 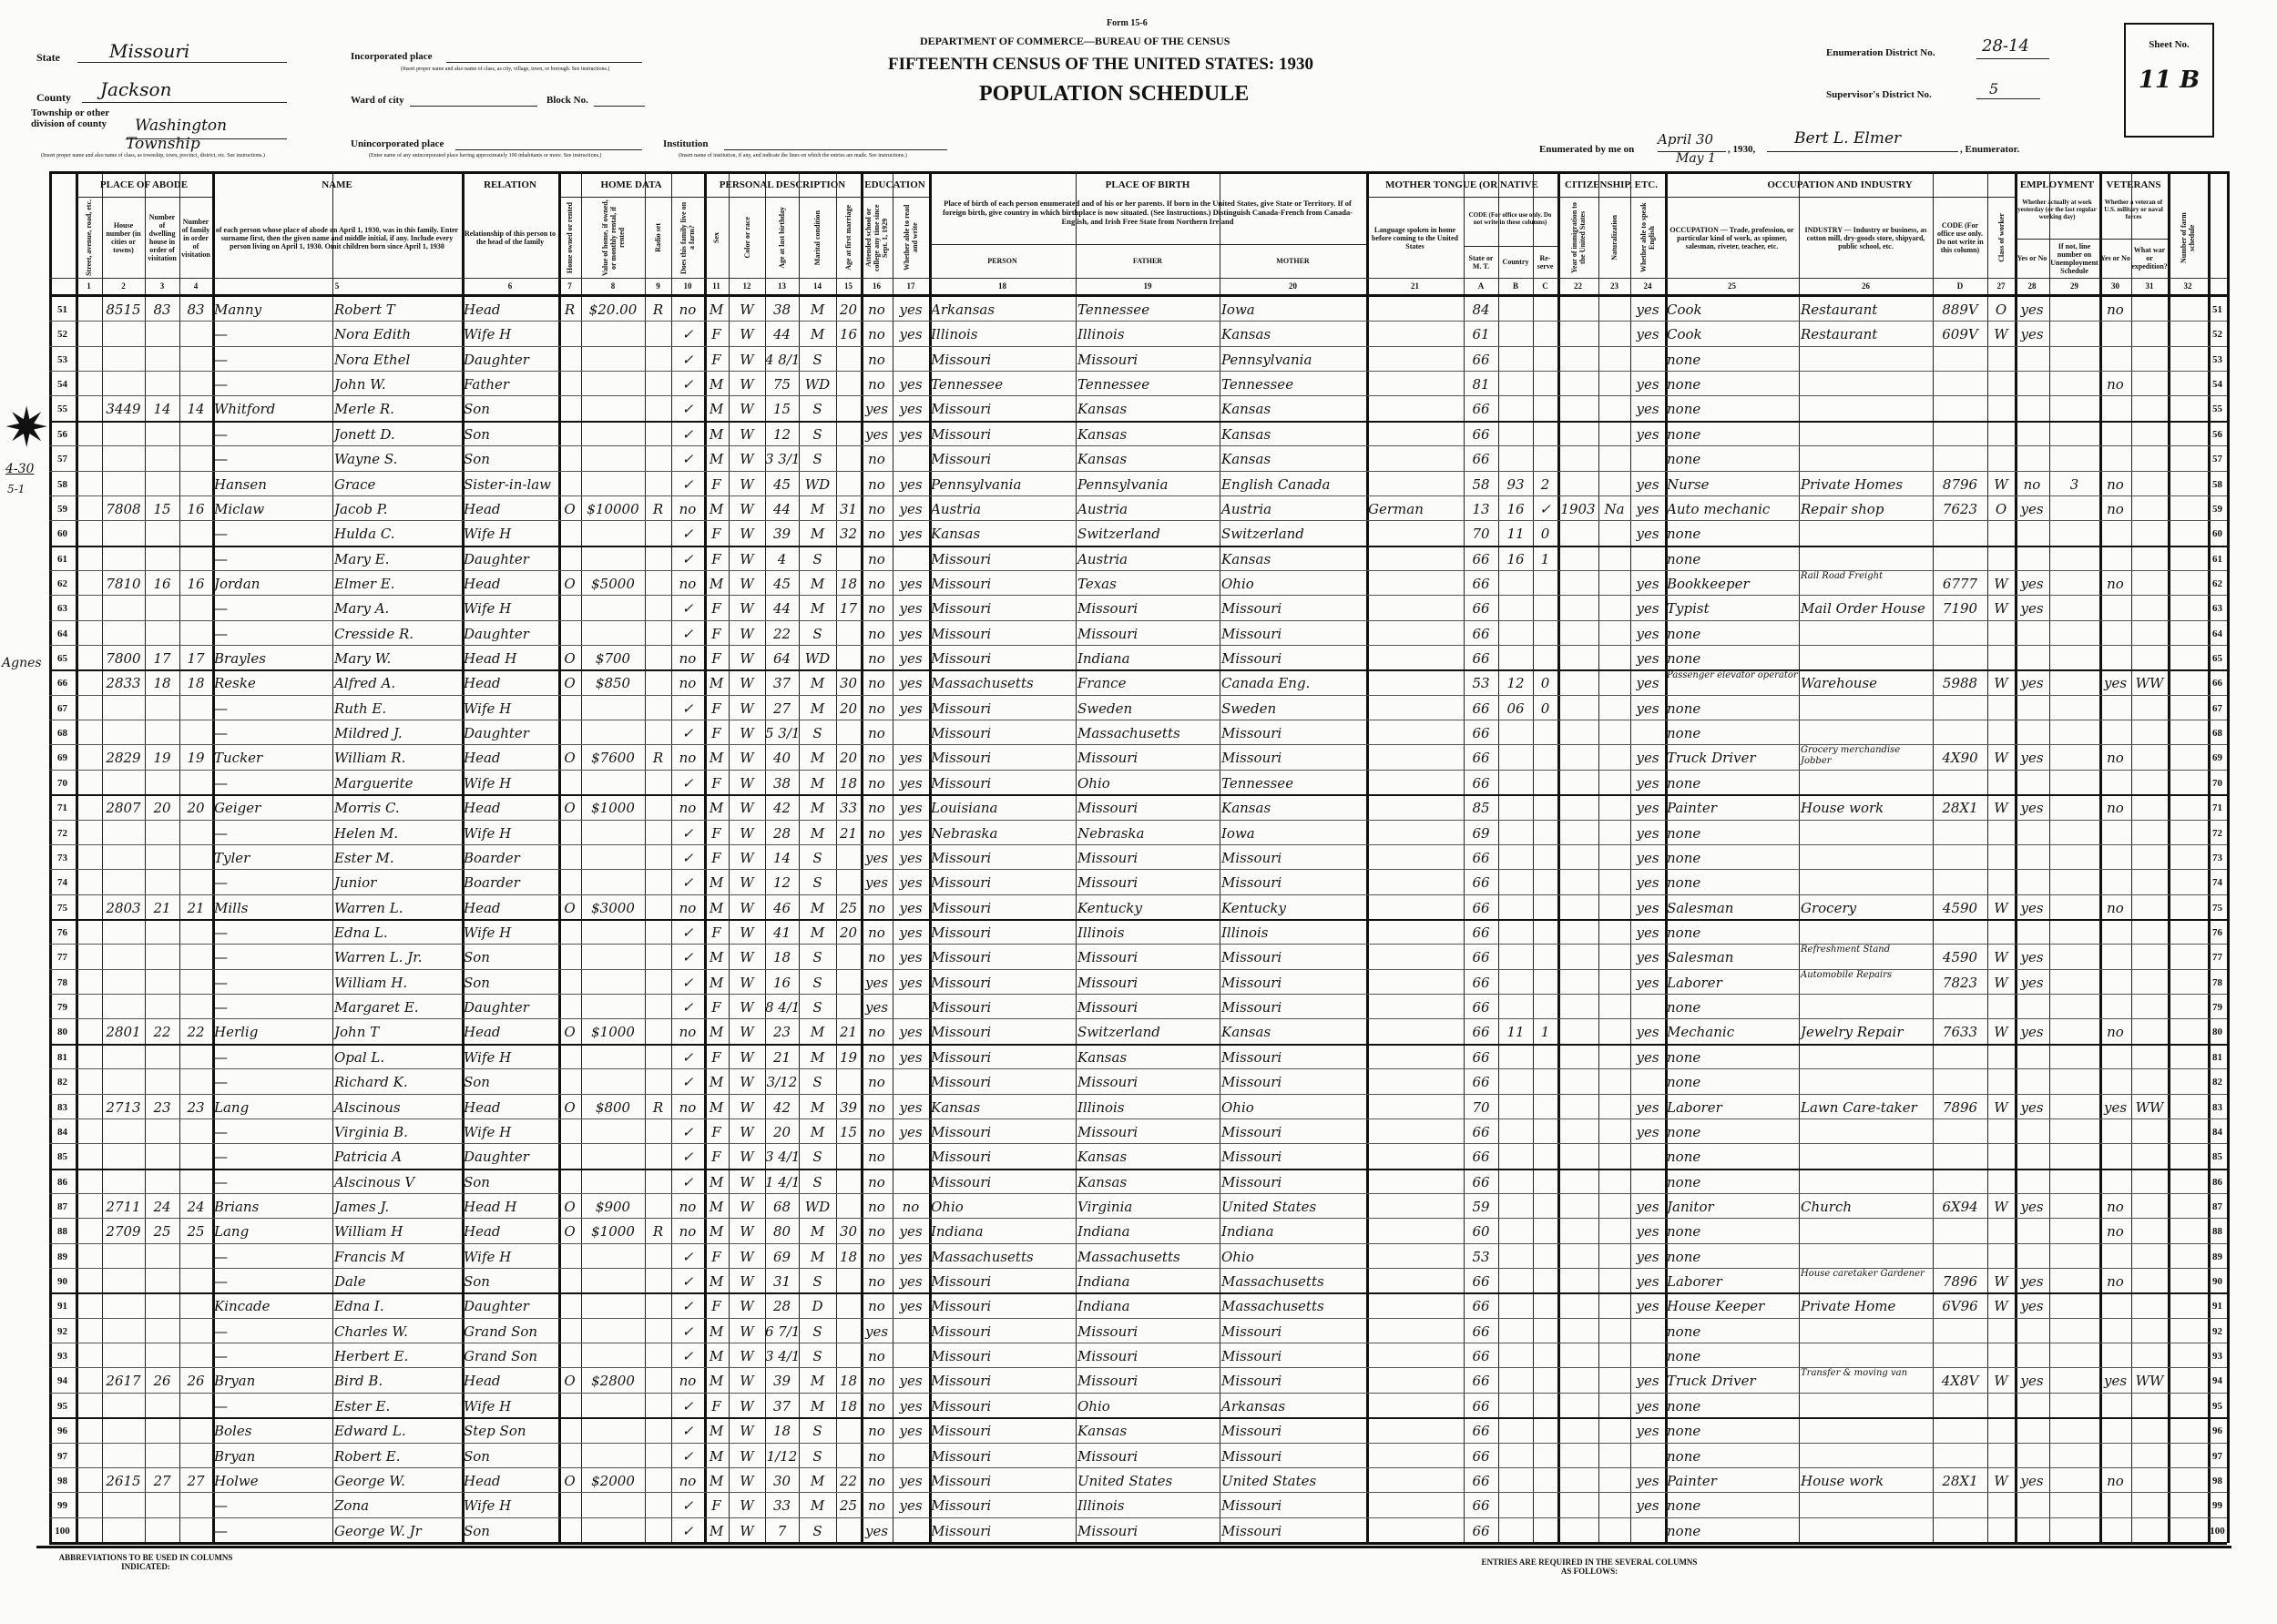 What do you see at coordinates (365, 310) in the screenshot?
I see `cell-given-name: Robert T` at bounding box center [365, 310].